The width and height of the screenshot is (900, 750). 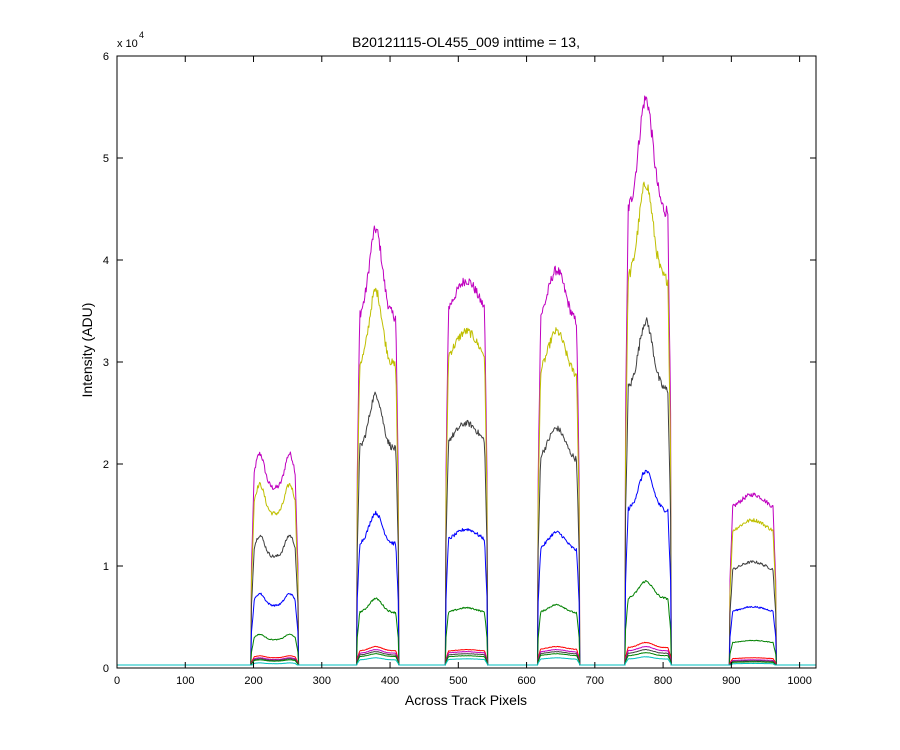 What do you see at coordinates (466, 42) in the screenshot?
I see `chart-title: B20121115-OL455_009 inttime = 13,` at bounding box center [466, 42].